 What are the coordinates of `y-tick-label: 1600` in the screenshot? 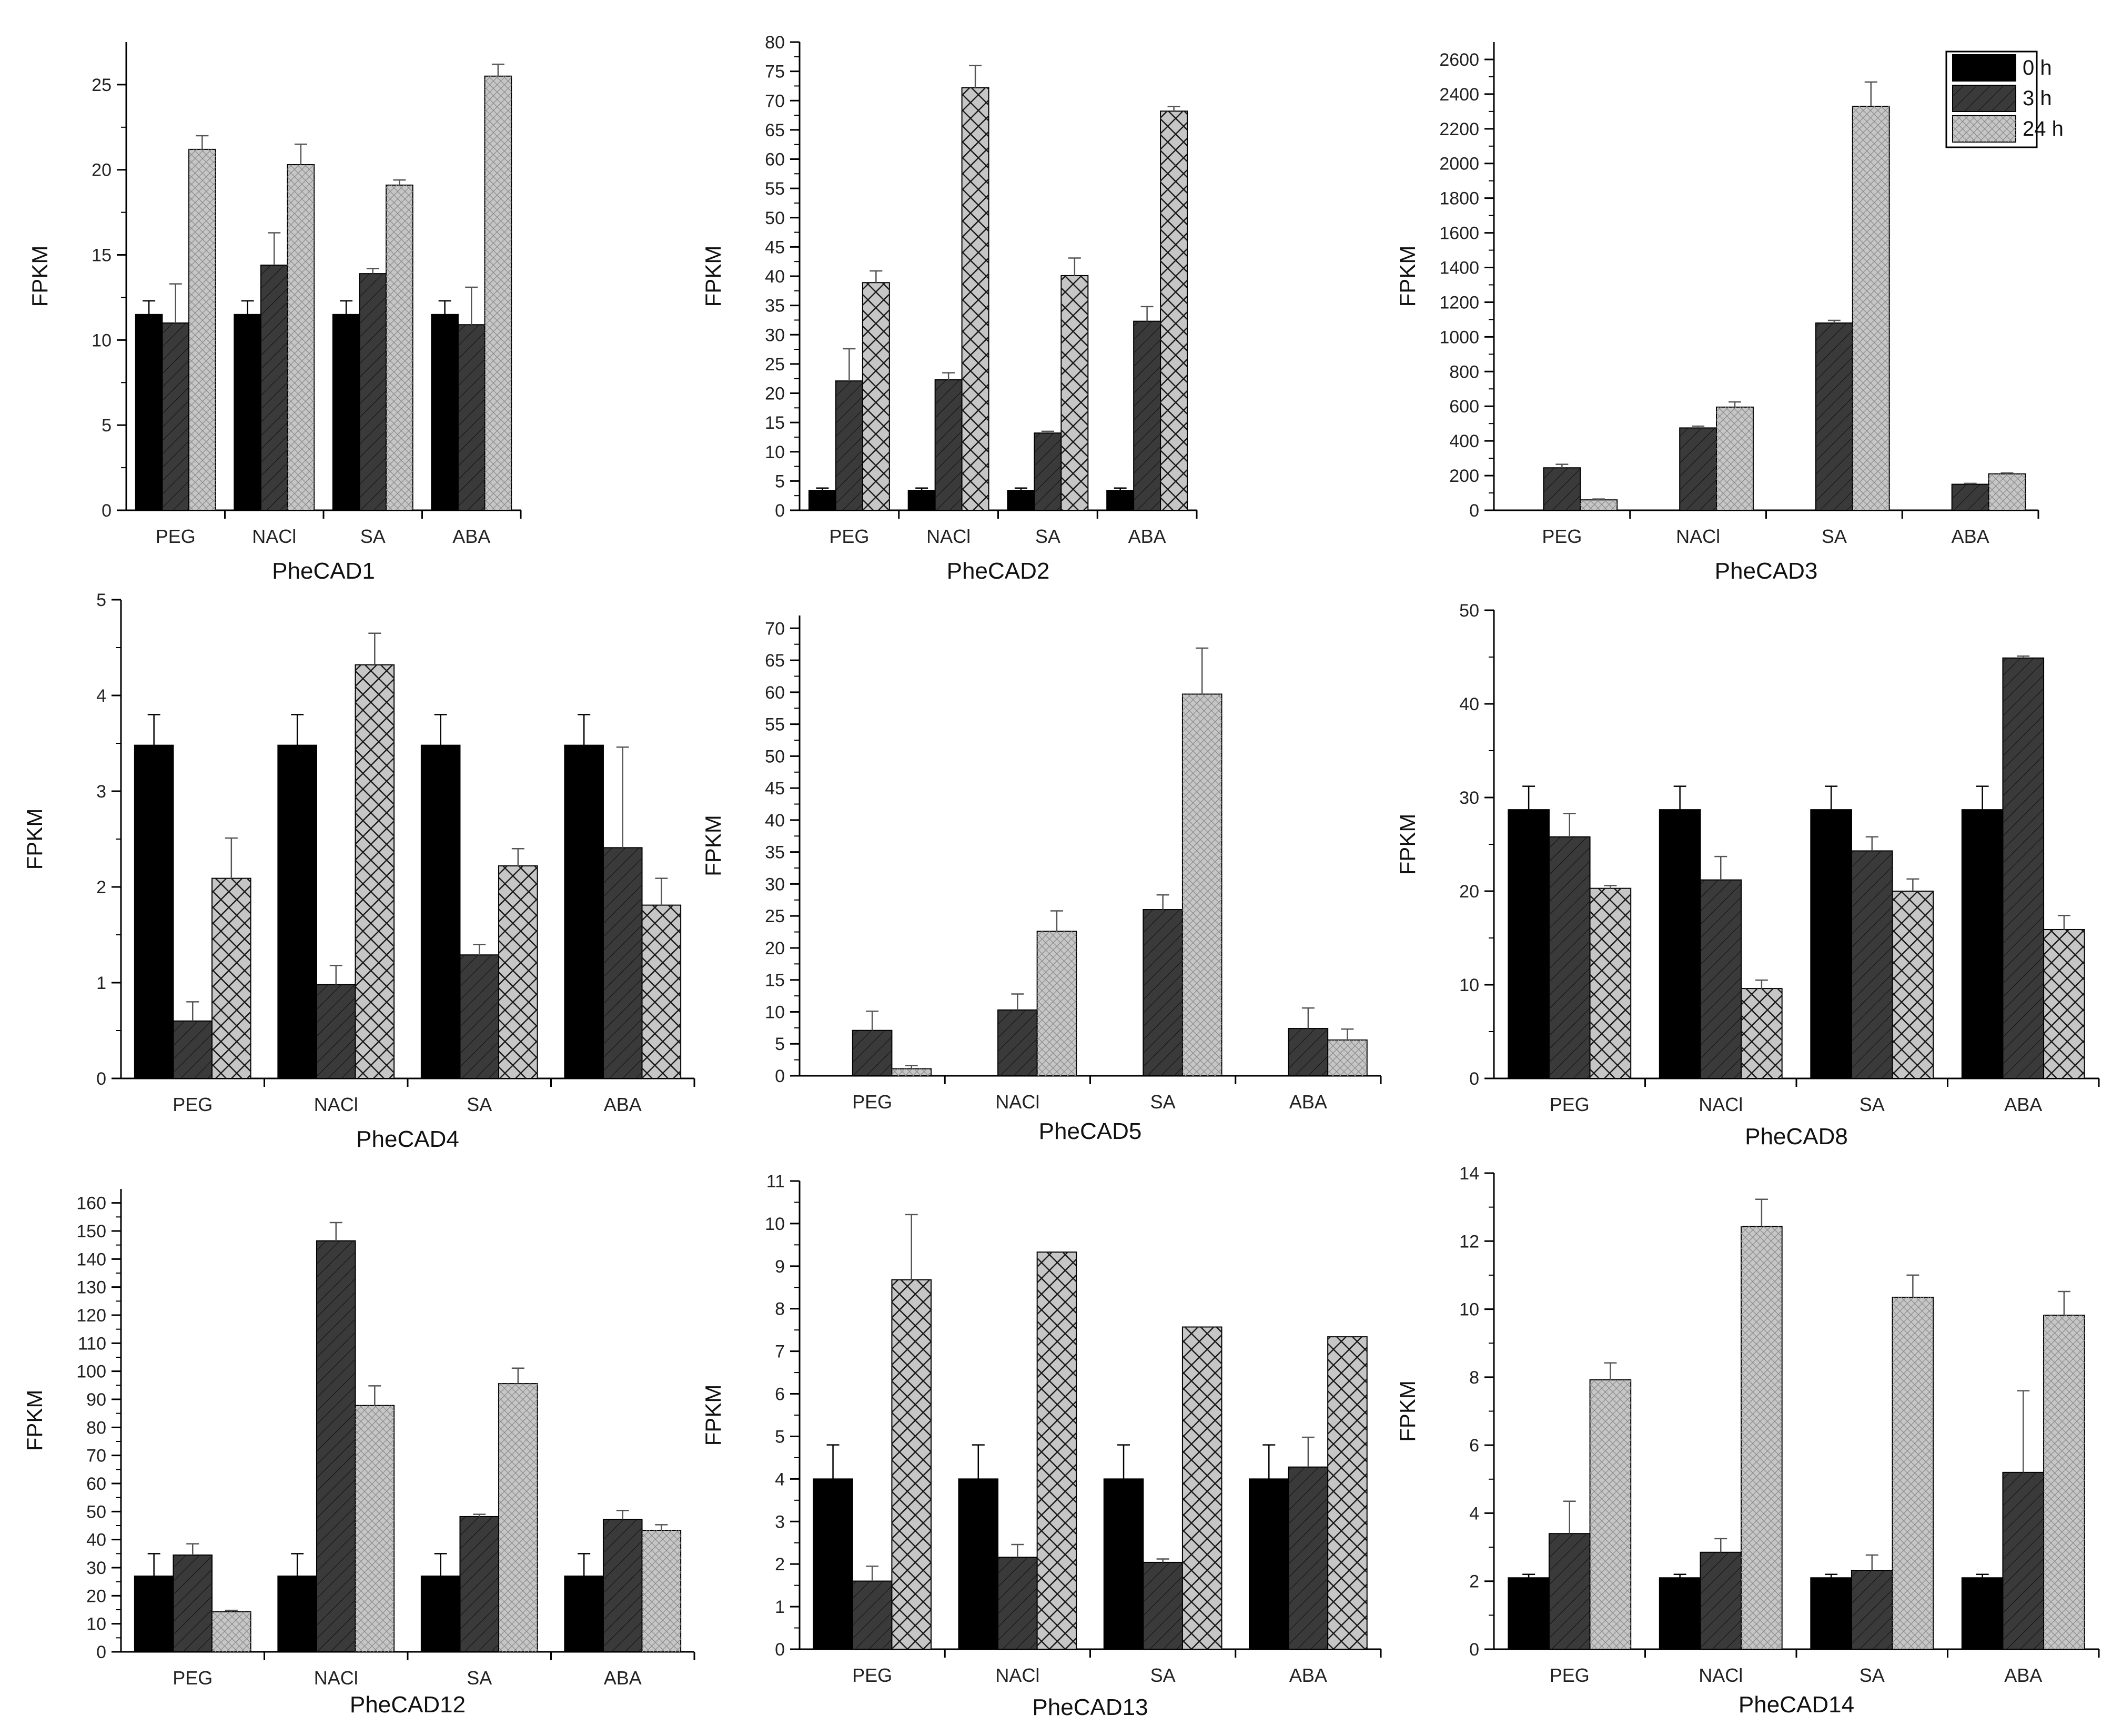 It's located at (1459, 234).